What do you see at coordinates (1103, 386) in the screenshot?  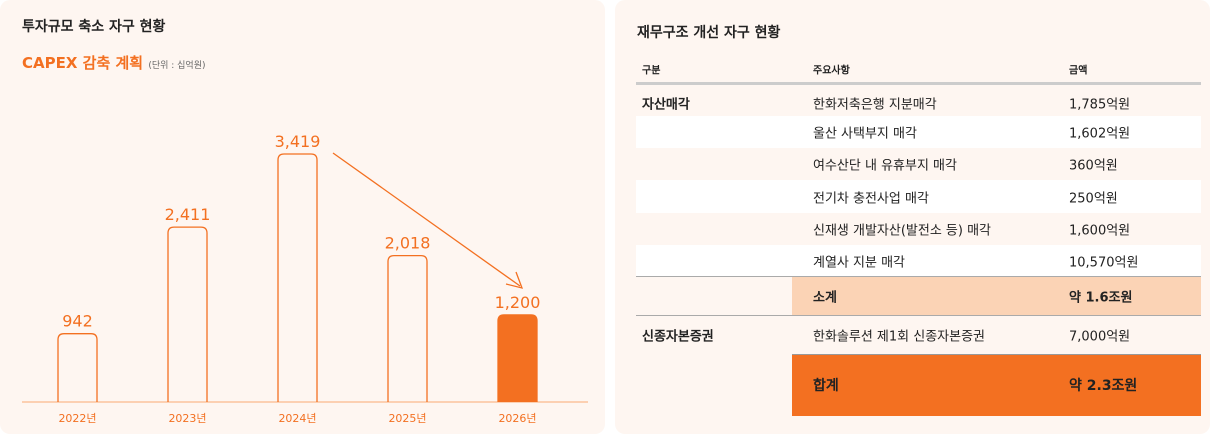 I see `total-amount: 약 2.3조원` at bounding box center [1103, 386].